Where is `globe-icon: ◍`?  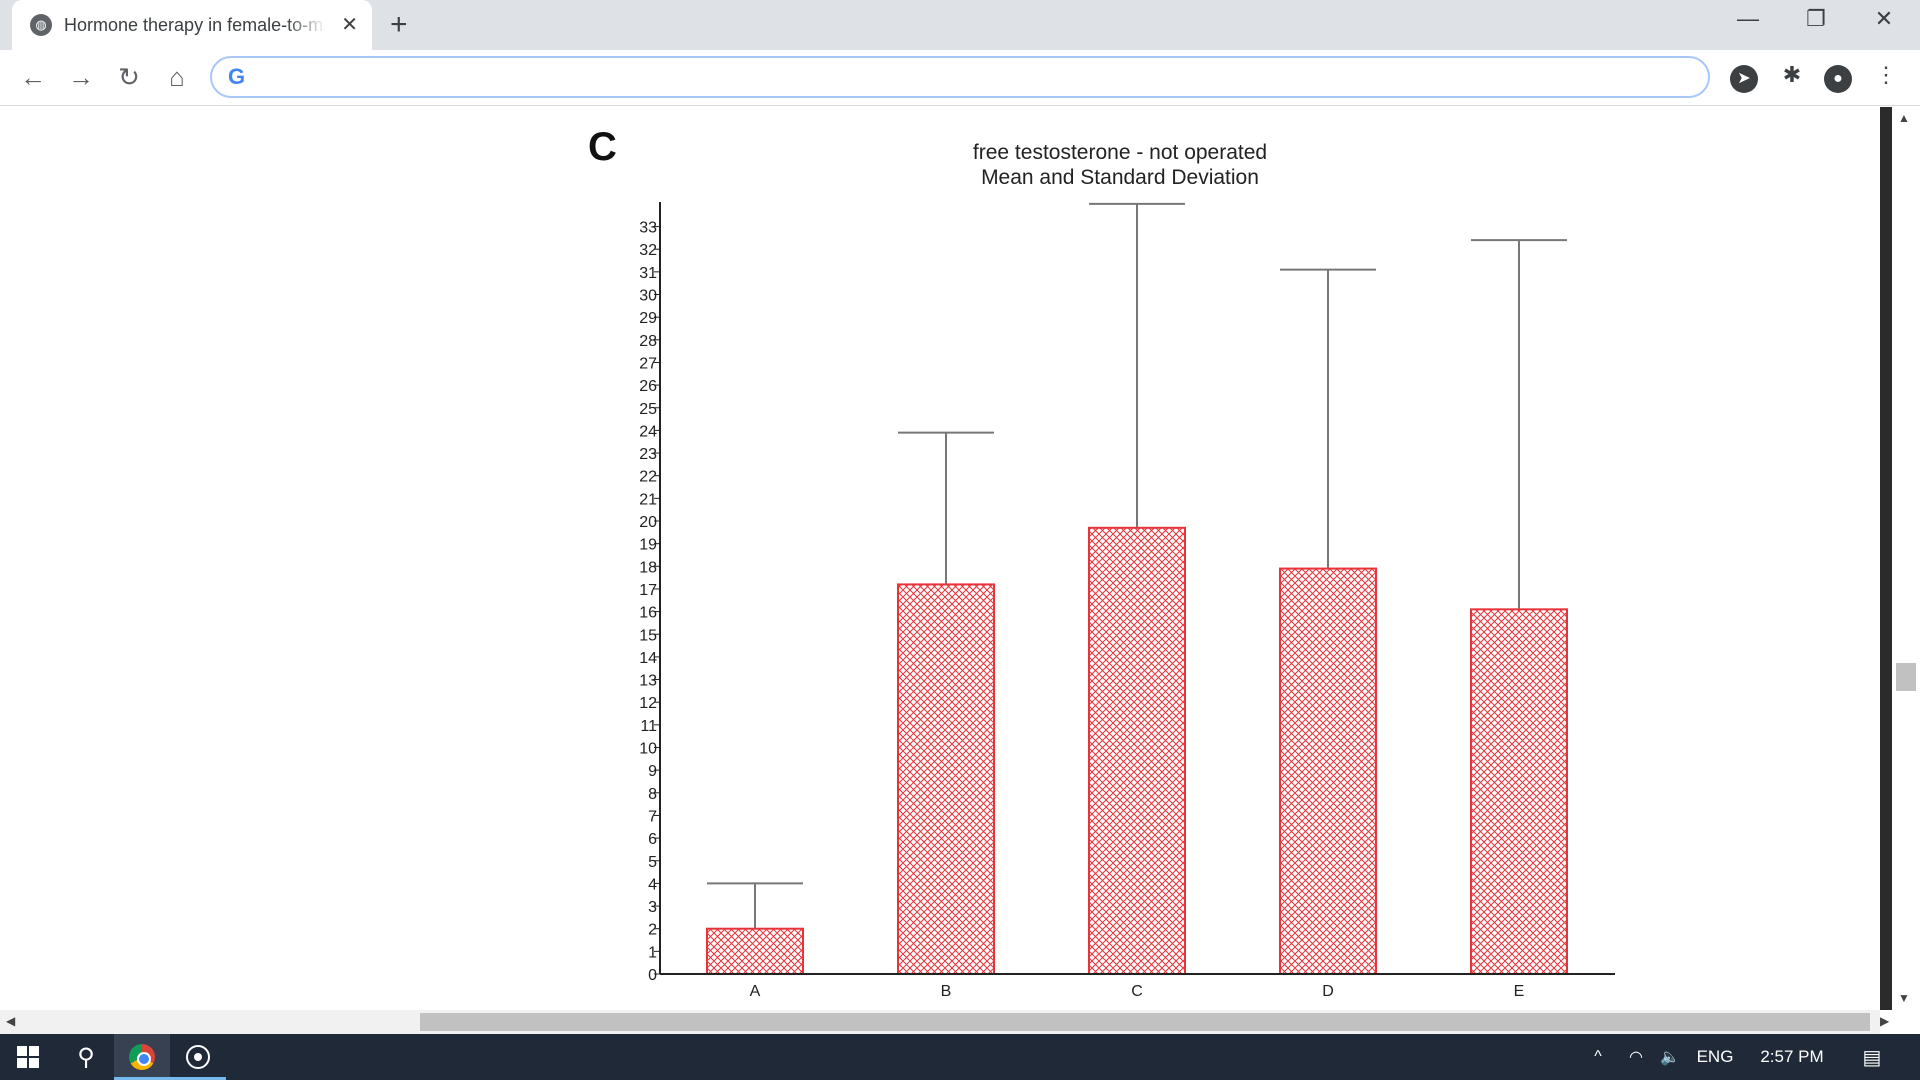
globe-icon: ◍ is located at coordinates (41, 25).